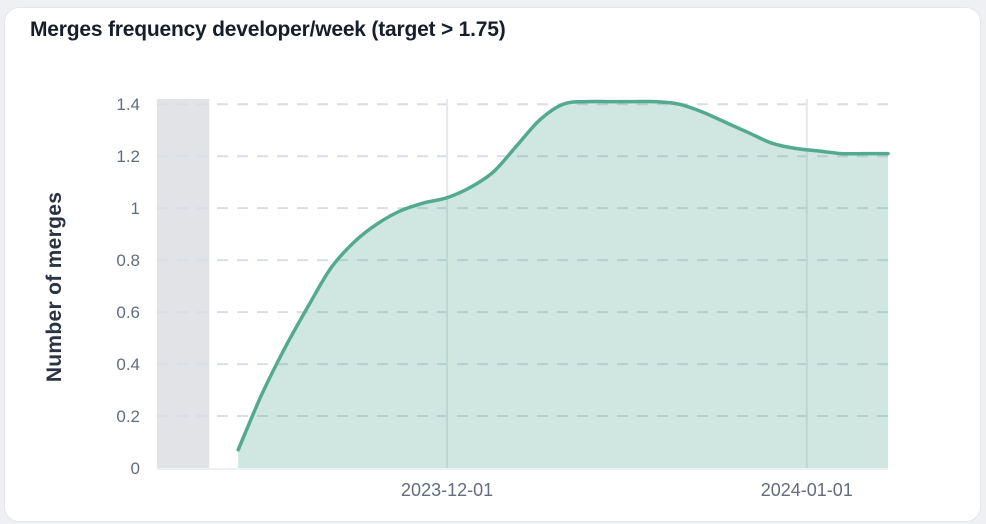 This screenshot has width=986, height=524. Describe the element at coordinates (128, 312) in the screenshot. I see `y-tick-label: 0.6` at that location.